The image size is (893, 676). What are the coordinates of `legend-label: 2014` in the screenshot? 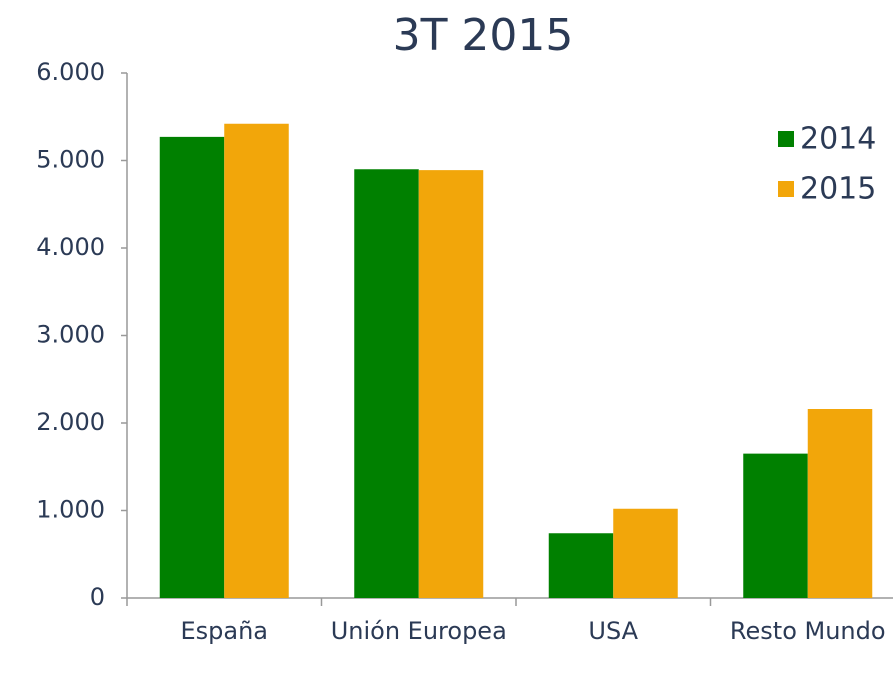 It's located at (838, 139).